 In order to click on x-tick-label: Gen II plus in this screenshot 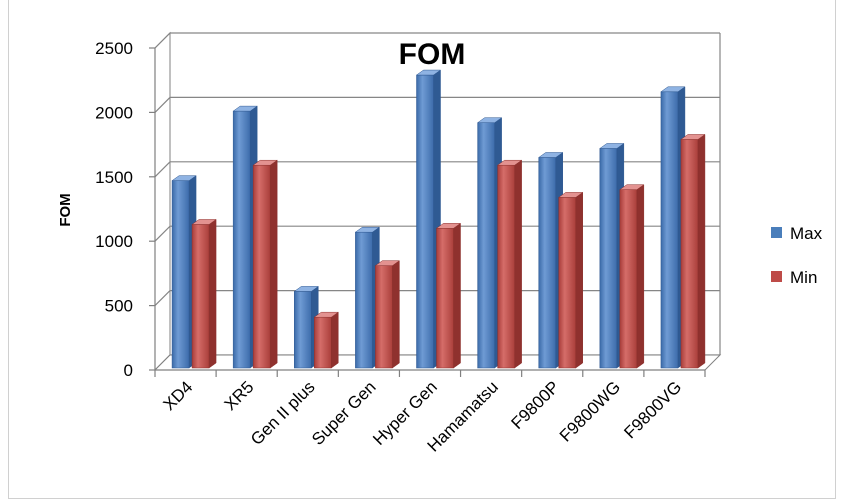, I will do `click(283, 413)`.